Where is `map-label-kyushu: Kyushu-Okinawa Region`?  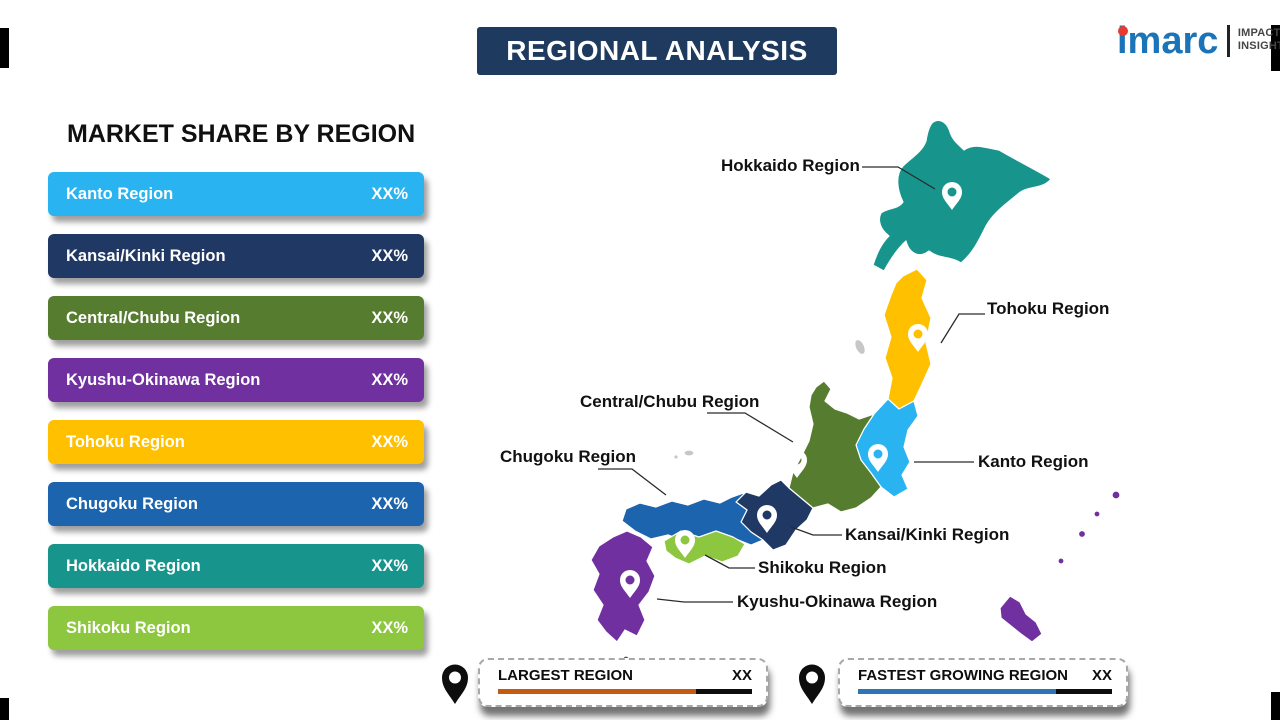
map-label-kyushu: Kyushu-Okinawa Region is located at coordinates (837, 601).